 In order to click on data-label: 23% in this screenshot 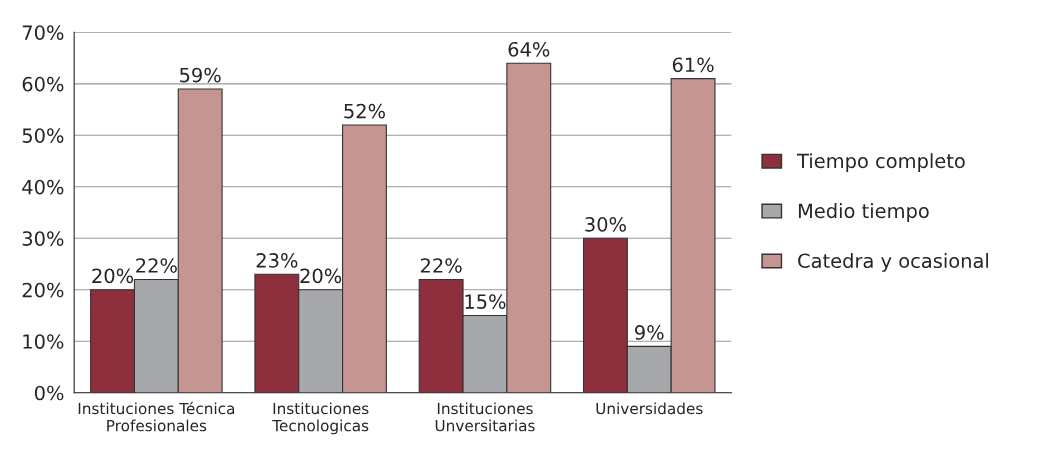, I will do `click(277, 260)`.